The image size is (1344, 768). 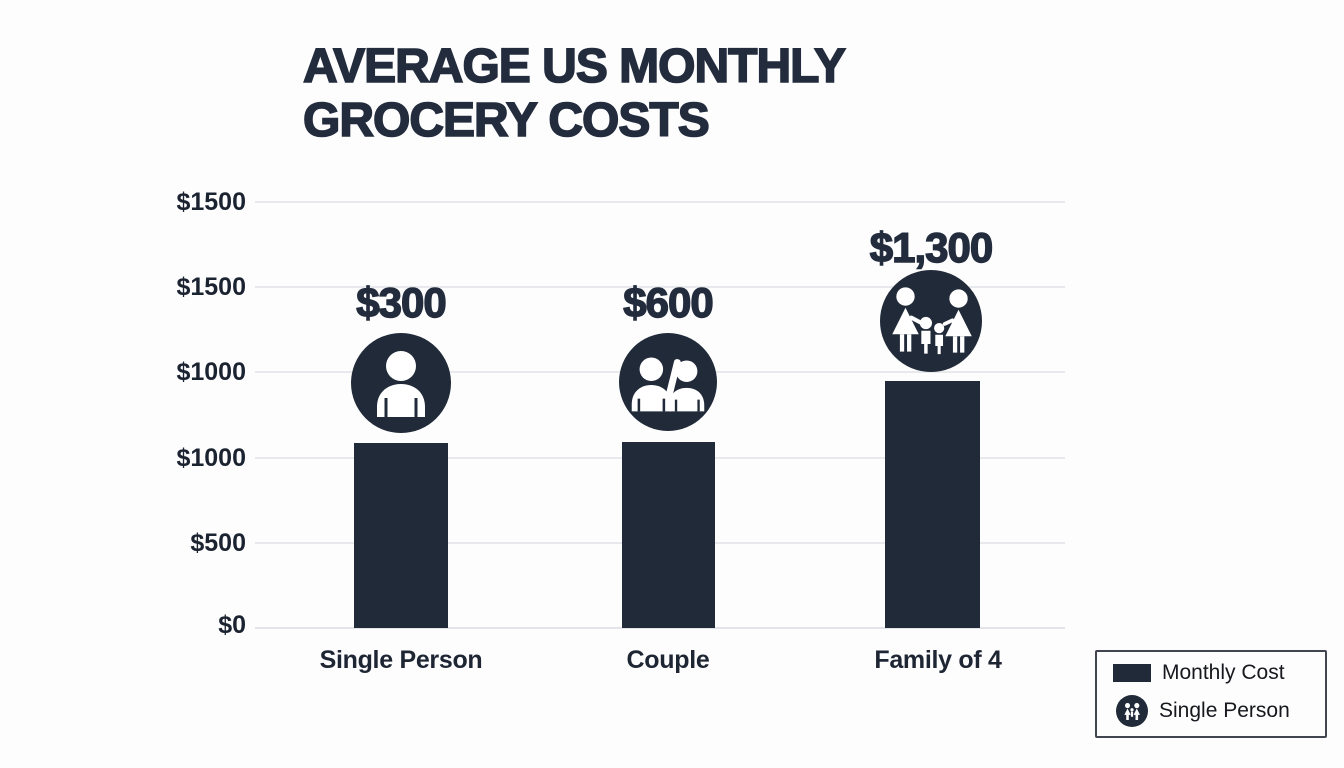 What do you see at coordinates (402, 302) in the screenshot?
I see `value-label-single-person: $300` at bounding box center [402, 302].